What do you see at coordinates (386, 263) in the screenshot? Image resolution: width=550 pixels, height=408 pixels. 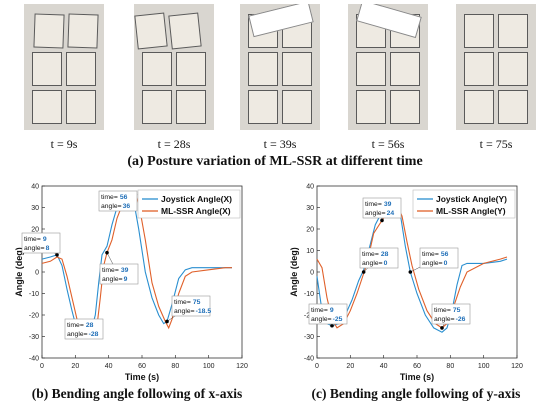 I see `annotation-angle-value: 0` at bounding box center [386, 263].